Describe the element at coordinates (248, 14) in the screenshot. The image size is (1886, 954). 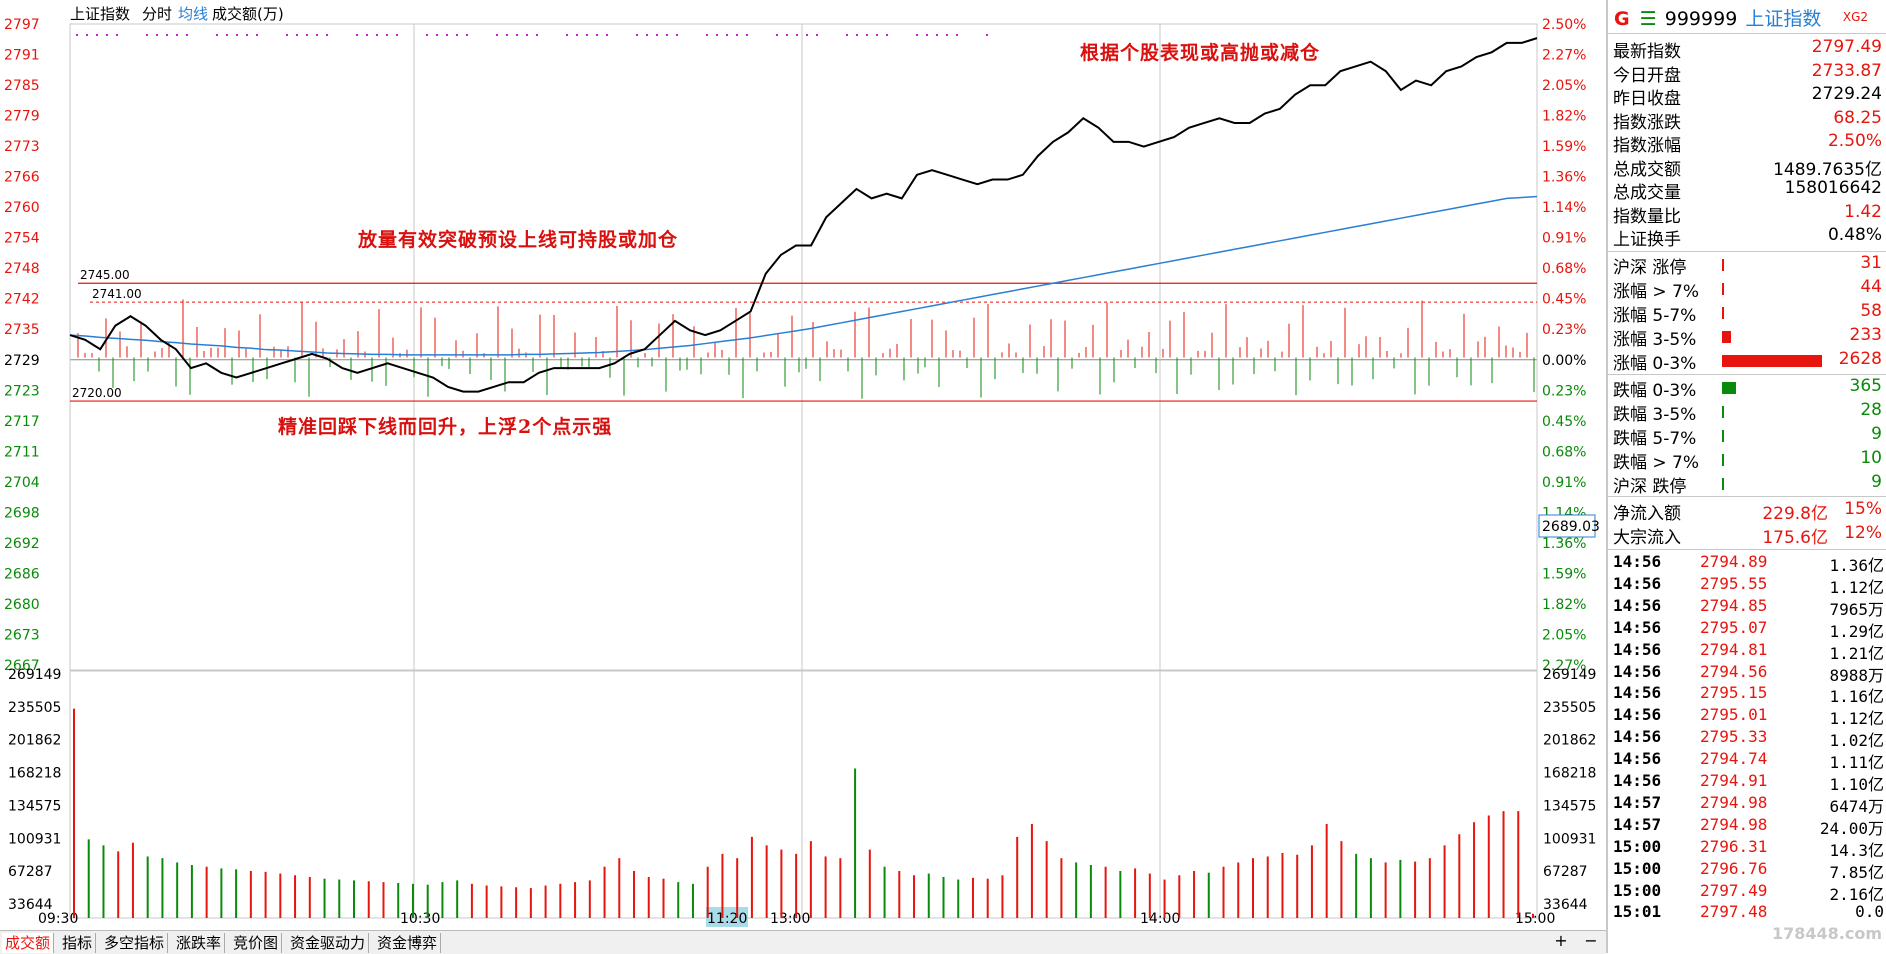
I see `tab-volume: 成交额(万)` at that location.